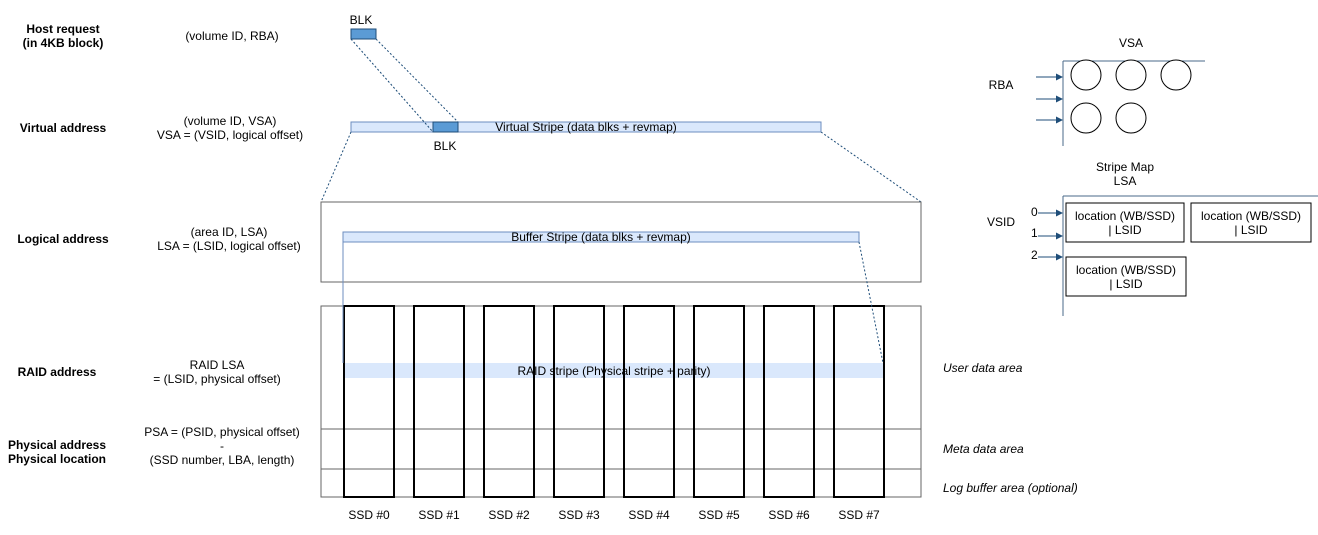 This screenshot has height=535, width=1318. What do you see at coordinates (983, 449) in the screenshot?
I see `meta-data-area-label: Meta data area` at bounding box center [983, 449].